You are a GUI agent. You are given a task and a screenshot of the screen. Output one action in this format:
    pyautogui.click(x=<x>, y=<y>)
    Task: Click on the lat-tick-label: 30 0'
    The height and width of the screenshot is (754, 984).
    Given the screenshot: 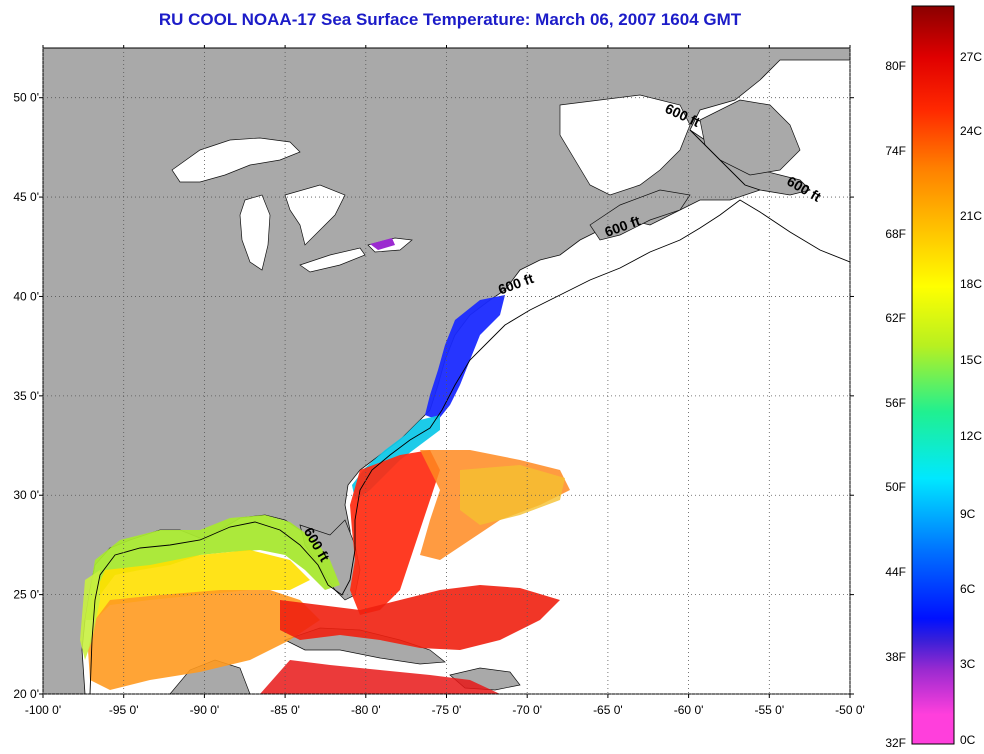 What is the action you would take?
    pyautogui.click(x=26, y=495)
    